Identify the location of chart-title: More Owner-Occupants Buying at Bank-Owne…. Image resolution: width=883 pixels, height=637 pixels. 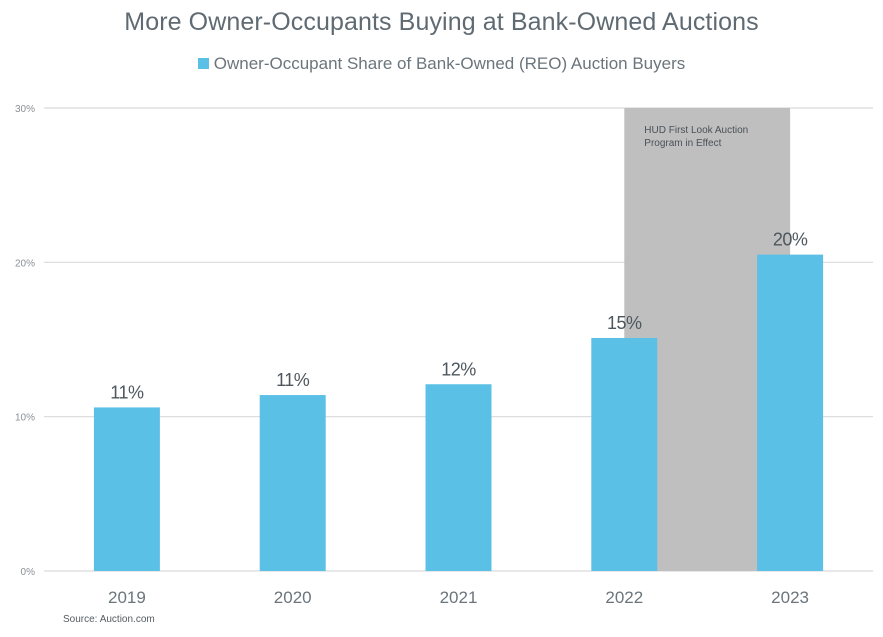
(441, 22).